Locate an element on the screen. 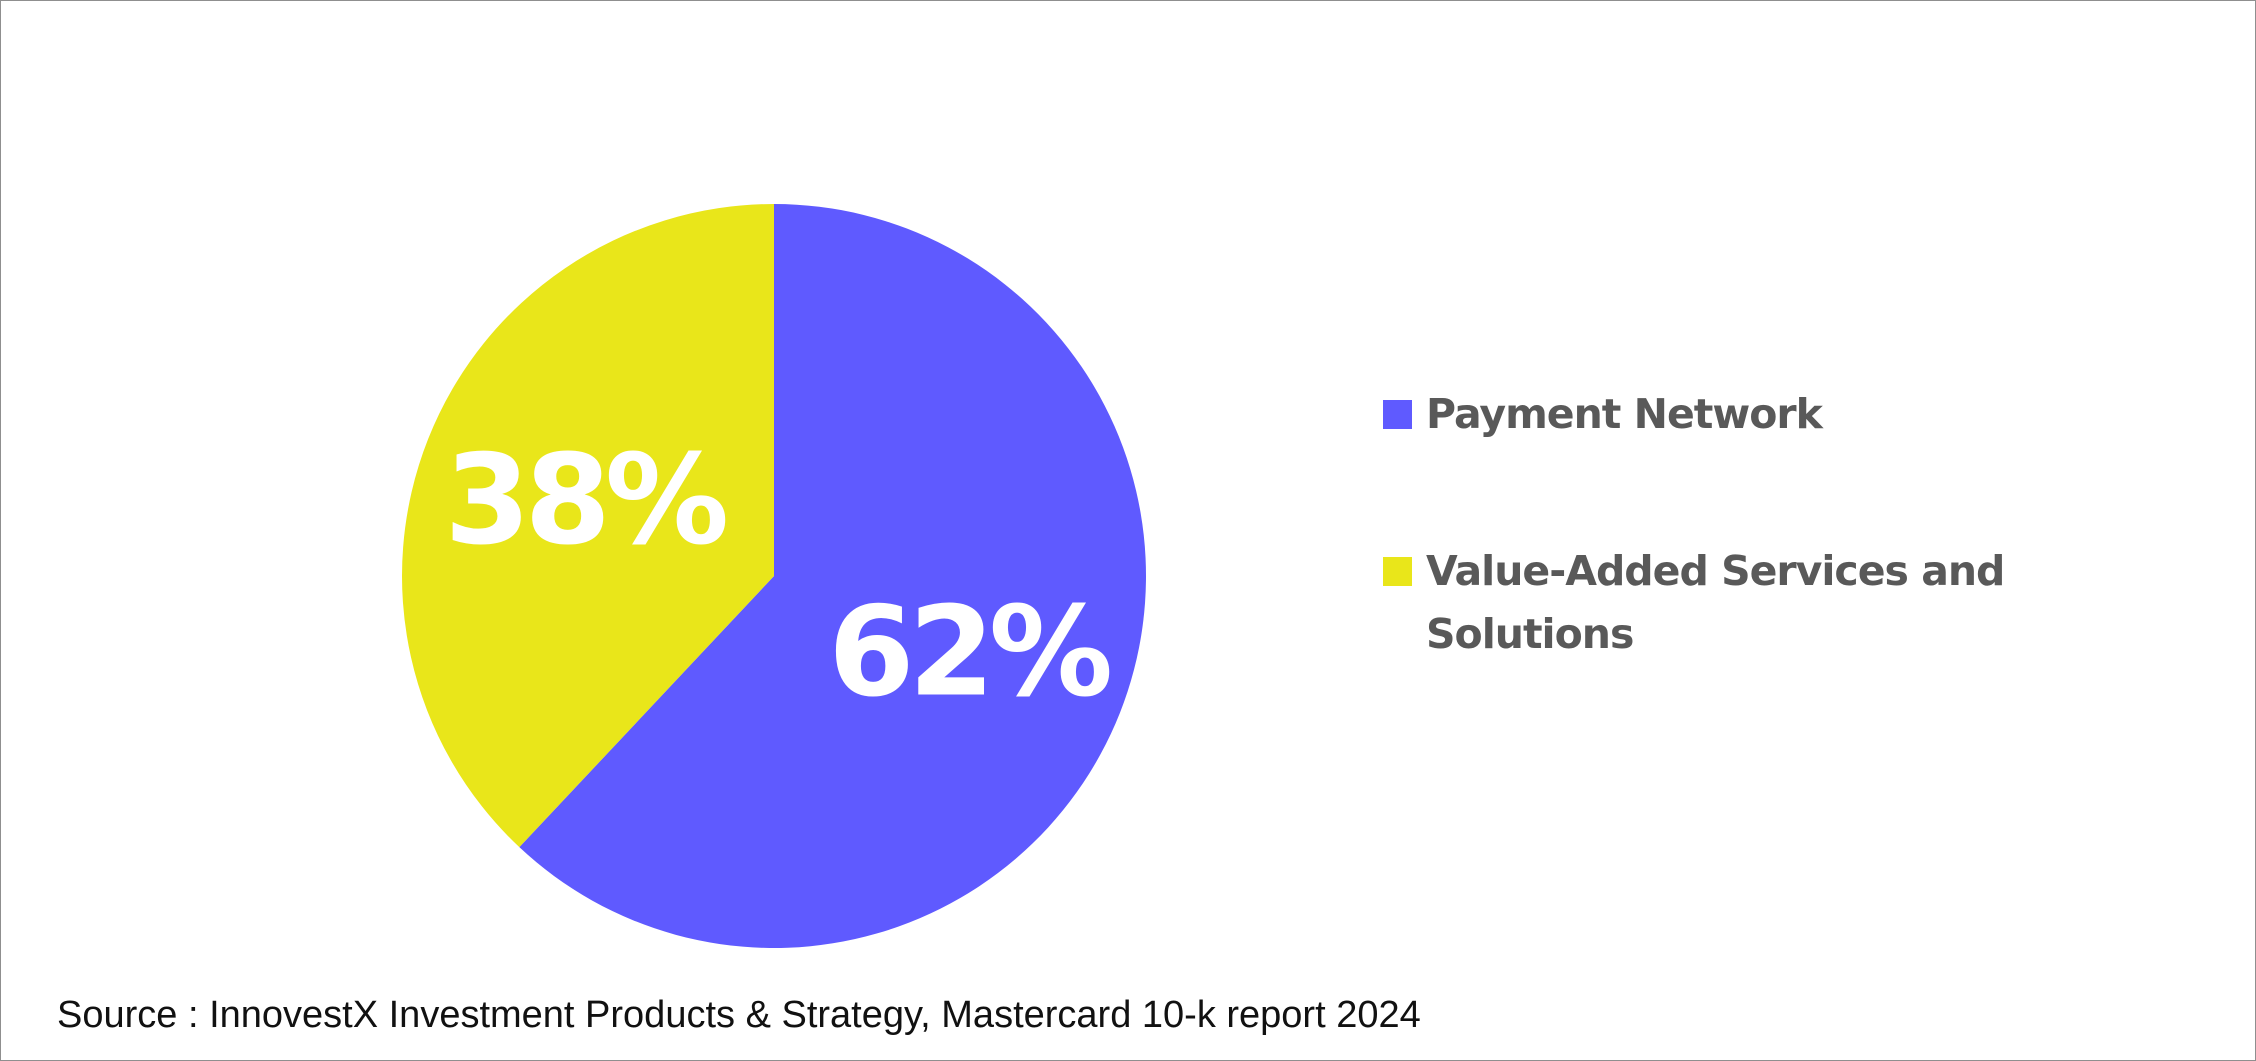 This screenshot has width=2256, height=1061. legend-item-payment-network: Payment Network is located at coordinates (1604, 414).